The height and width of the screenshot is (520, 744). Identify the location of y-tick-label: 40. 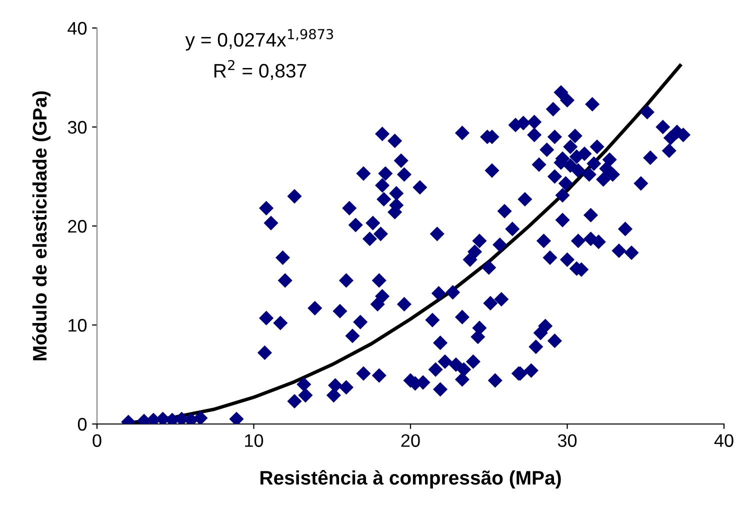
(77, 28).